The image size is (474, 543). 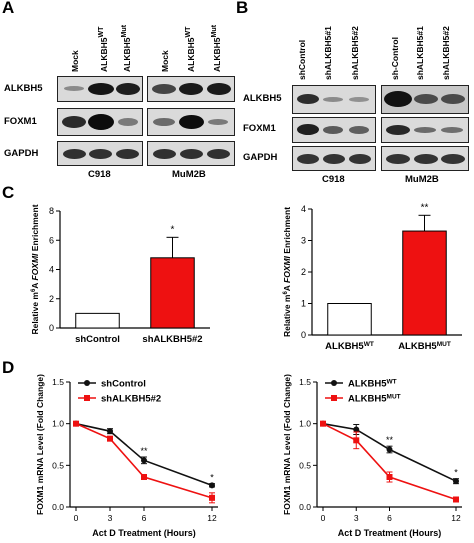 I want to click on legend-label: ALKBH5MUT, so click(x=374, y=399).